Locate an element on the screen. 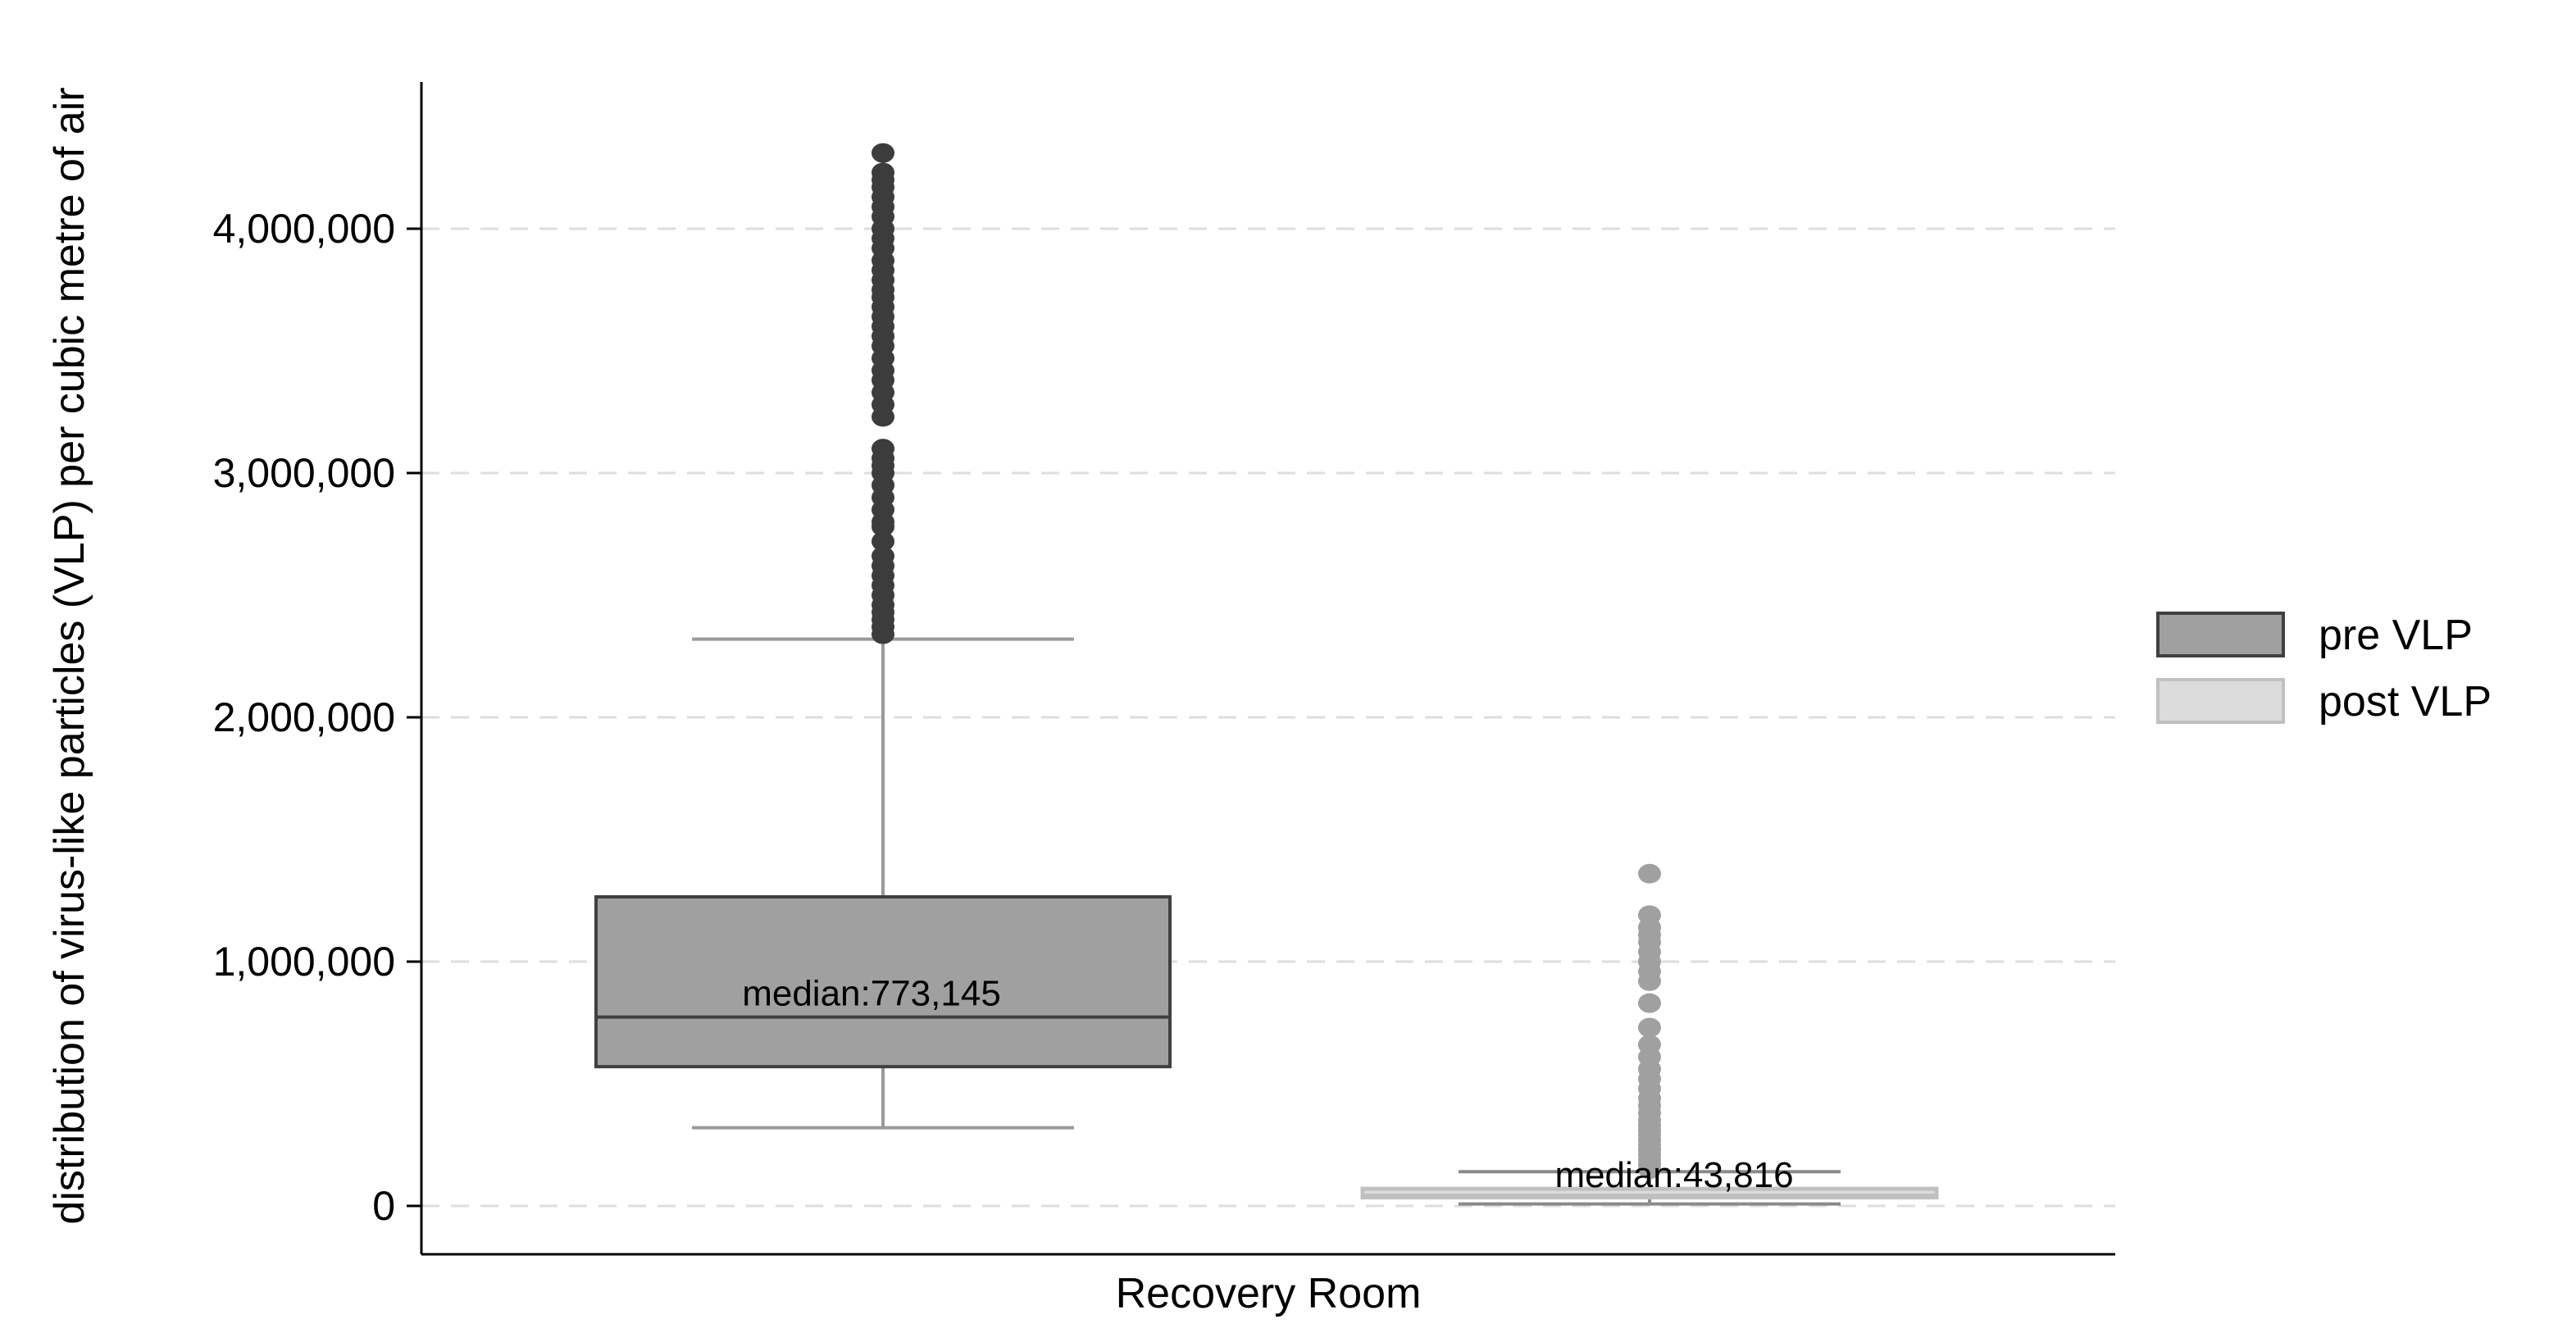 Image resolution: width=2576 pixels, height=1342 pixels. x-axis-title: Recovery Room is located at coordinates (1269, 1294).